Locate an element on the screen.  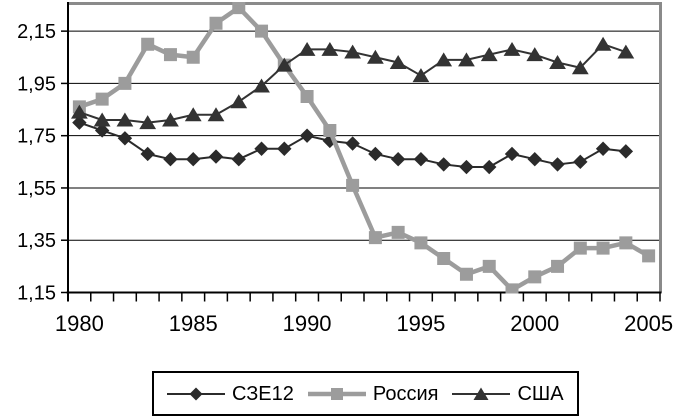
x-tick-label: 1980 is located at coordinates (79, 323).